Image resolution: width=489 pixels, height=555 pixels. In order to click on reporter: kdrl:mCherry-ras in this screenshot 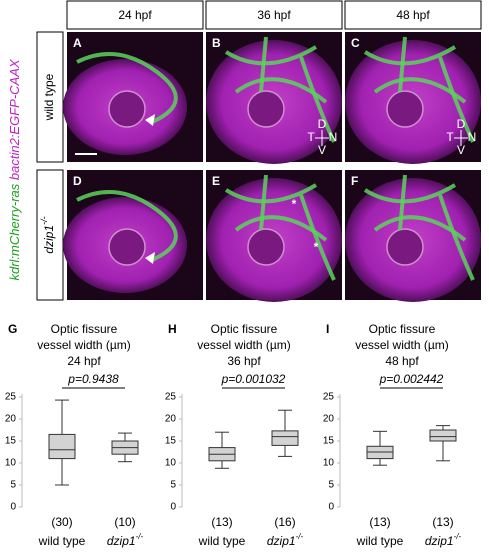, I will do `click(14, 231)`.